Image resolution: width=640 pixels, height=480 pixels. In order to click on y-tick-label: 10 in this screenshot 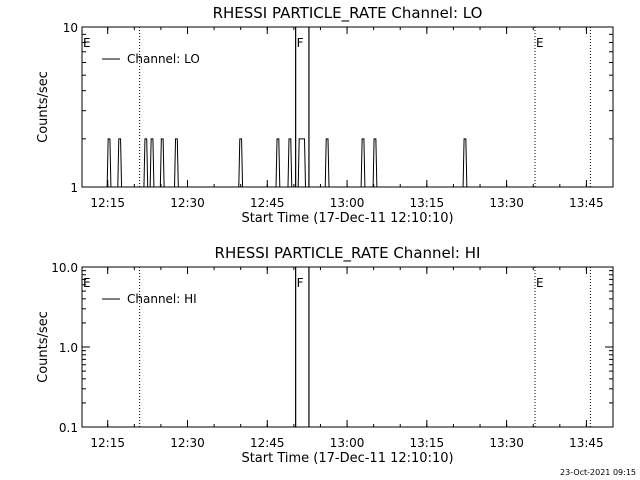, I will do `click(70, 28)`.